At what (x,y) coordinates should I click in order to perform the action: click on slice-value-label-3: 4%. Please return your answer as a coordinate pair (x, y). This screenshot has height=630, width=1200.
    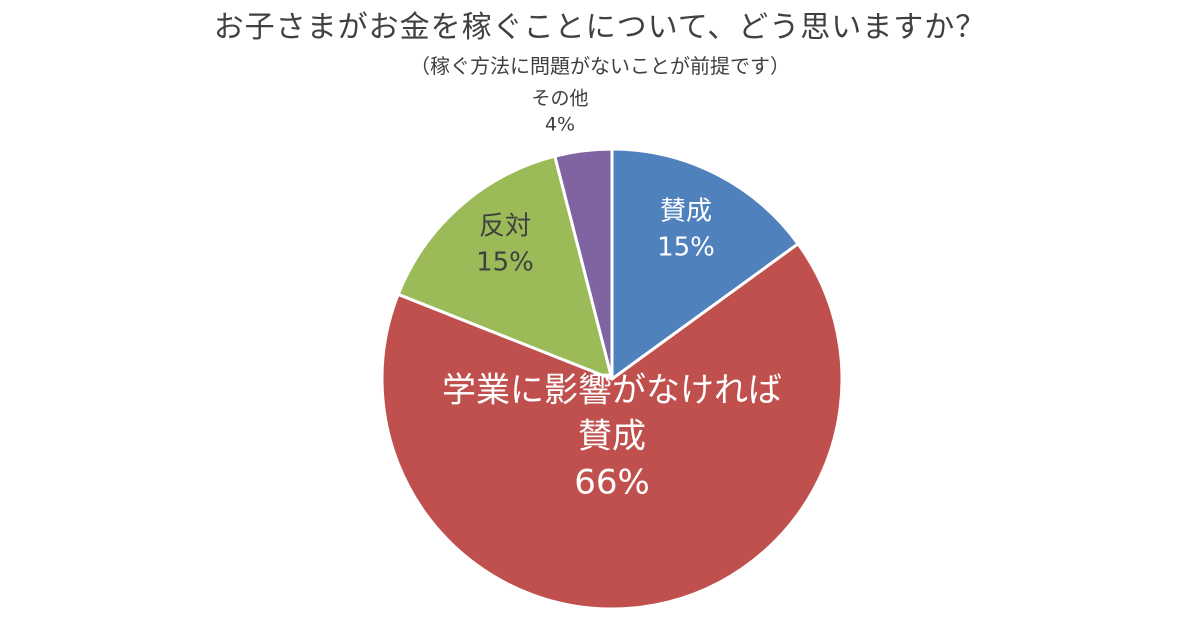
    Looking at the image, I should click on (560, 125).